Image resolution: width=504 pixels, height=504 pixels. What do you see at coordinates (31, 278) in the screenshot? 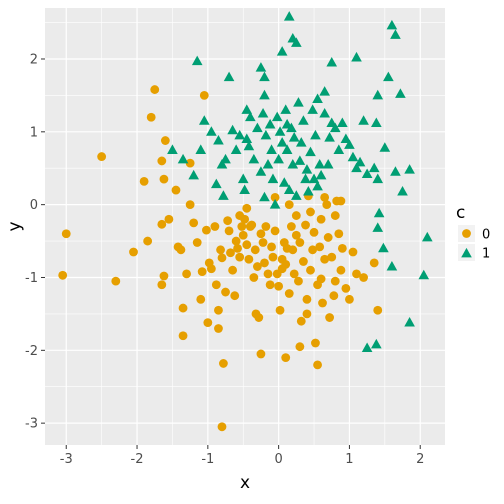
I see `y-tick-label: -1` at bounding box center [31, 278].